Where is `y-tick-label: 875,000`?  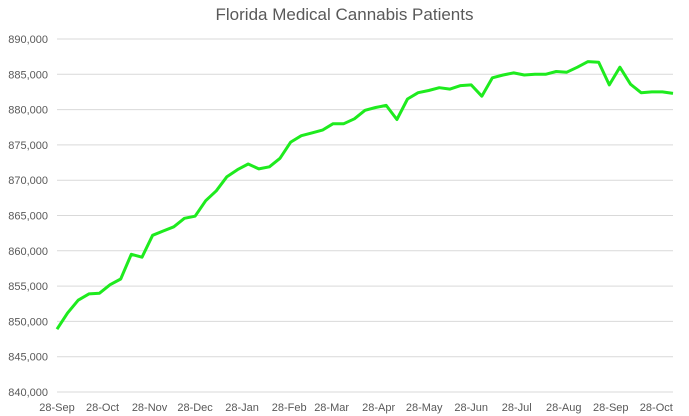 y-tick-label: 875,000 is located at coordinates (28, 146).